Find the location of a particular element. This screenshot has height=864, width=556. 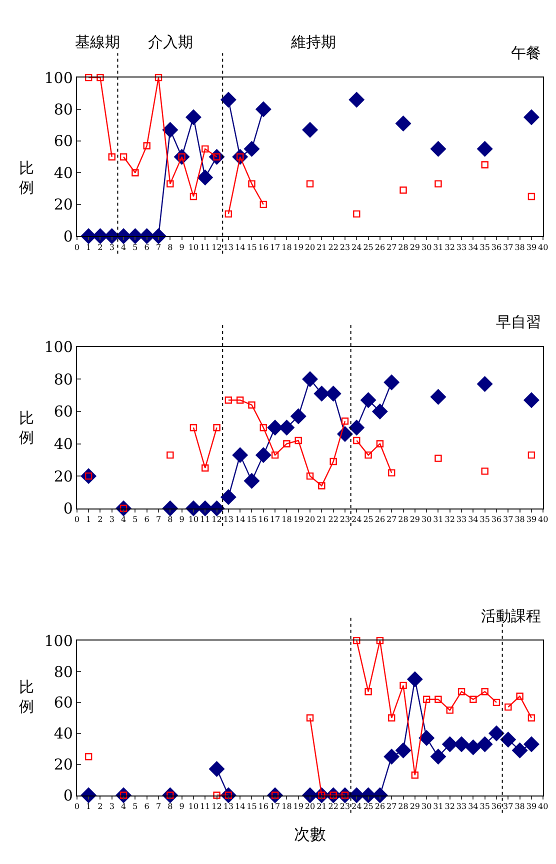

x-tick-label: 19 is located at coordinates (298, 806).